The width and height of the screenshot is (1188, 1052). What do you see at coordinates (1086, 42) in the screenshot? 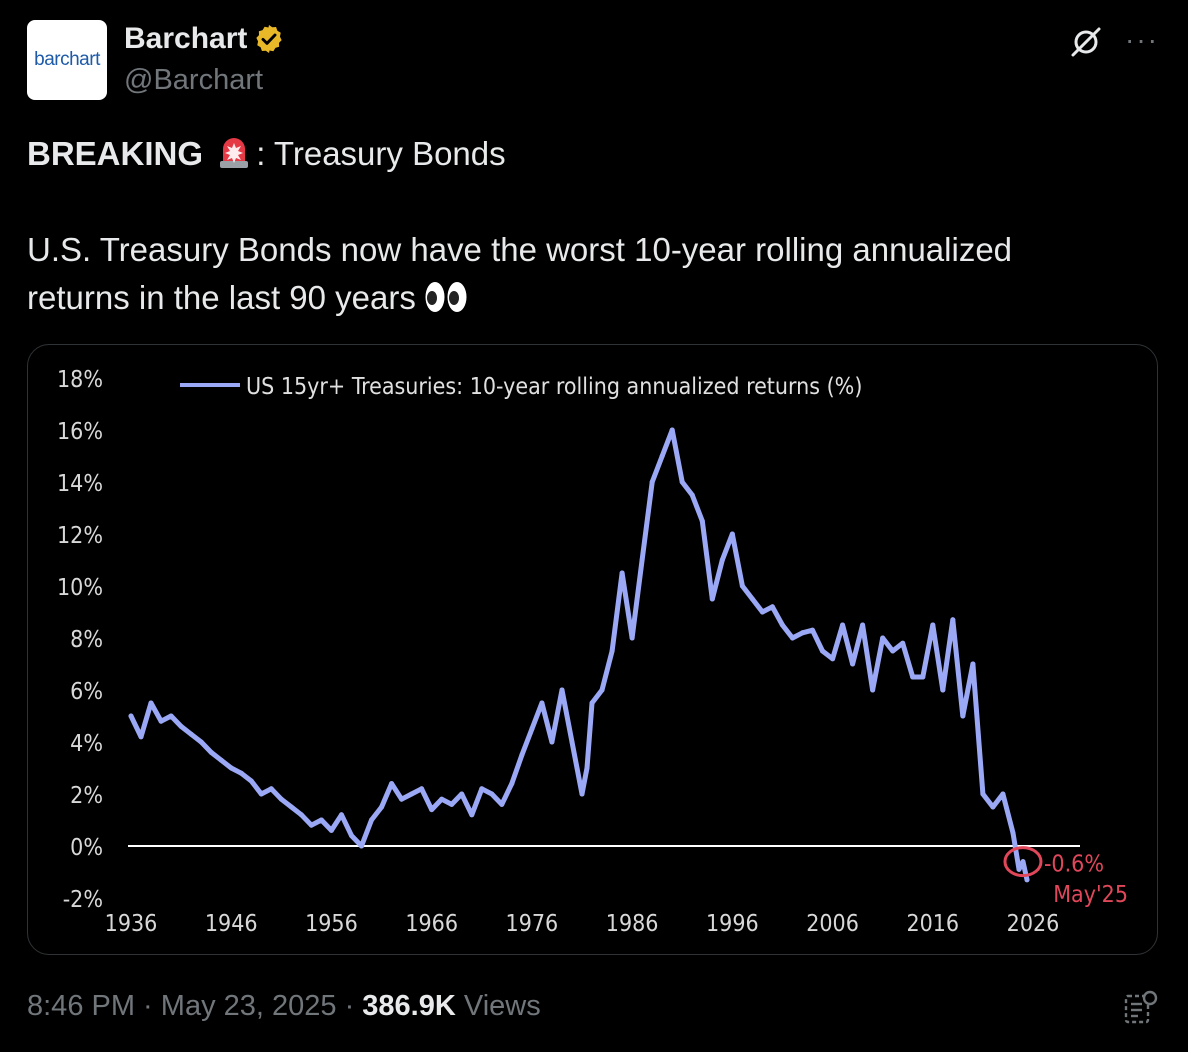
I see `grok-icon` at bounding box center [1086, 42].